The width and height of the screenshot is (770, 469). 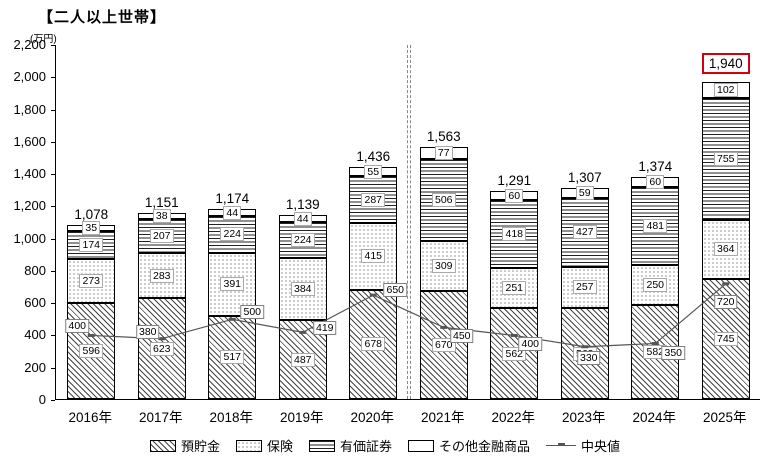 I want to click on median-value-label: 650, so click(x=395, y=290).